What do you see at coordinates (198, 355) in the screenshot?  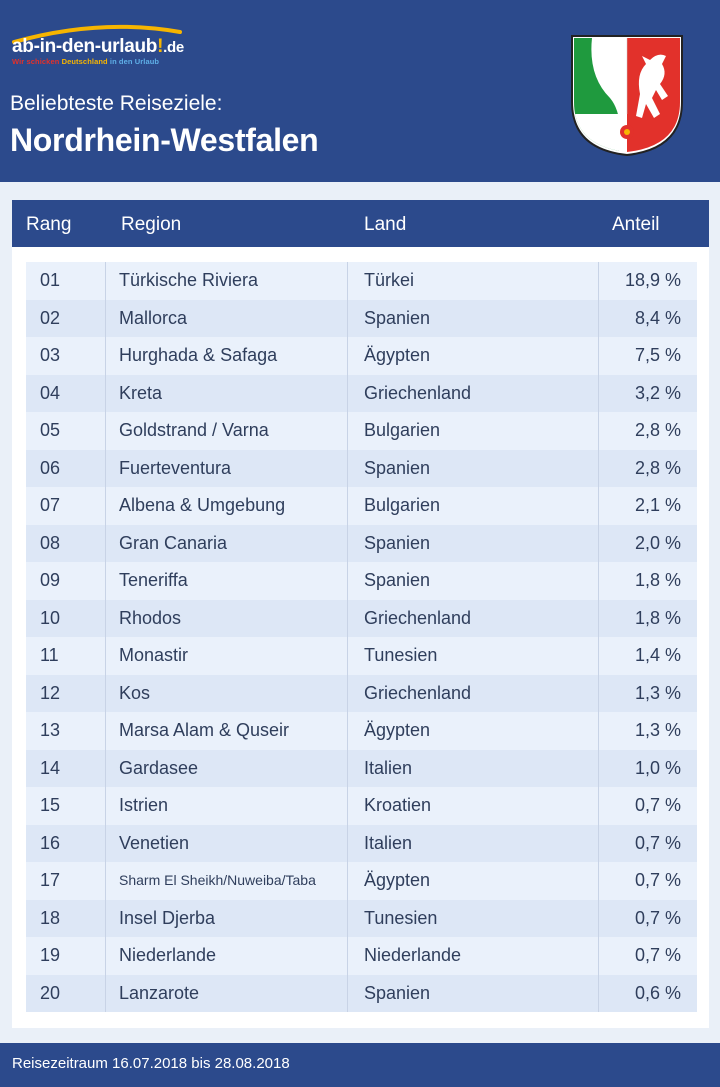 I see `region-cell: Hurghada & Safaga` at bounding box center [198, 355].